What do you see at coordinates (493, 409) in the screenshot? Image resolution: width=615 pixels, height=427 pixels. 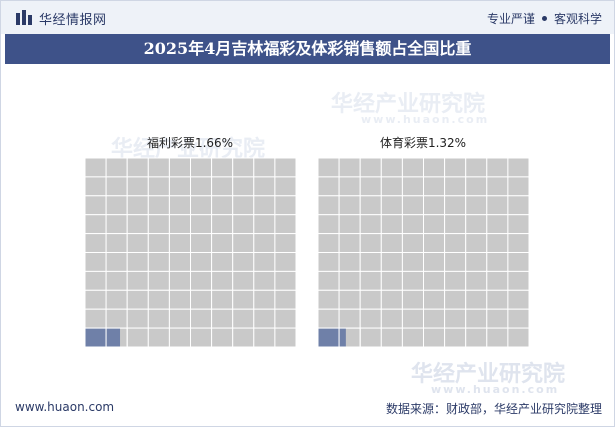 I see `footer-source: 数据来源：财政部，华经产业研究院整理` at bounding box center [493, 409].